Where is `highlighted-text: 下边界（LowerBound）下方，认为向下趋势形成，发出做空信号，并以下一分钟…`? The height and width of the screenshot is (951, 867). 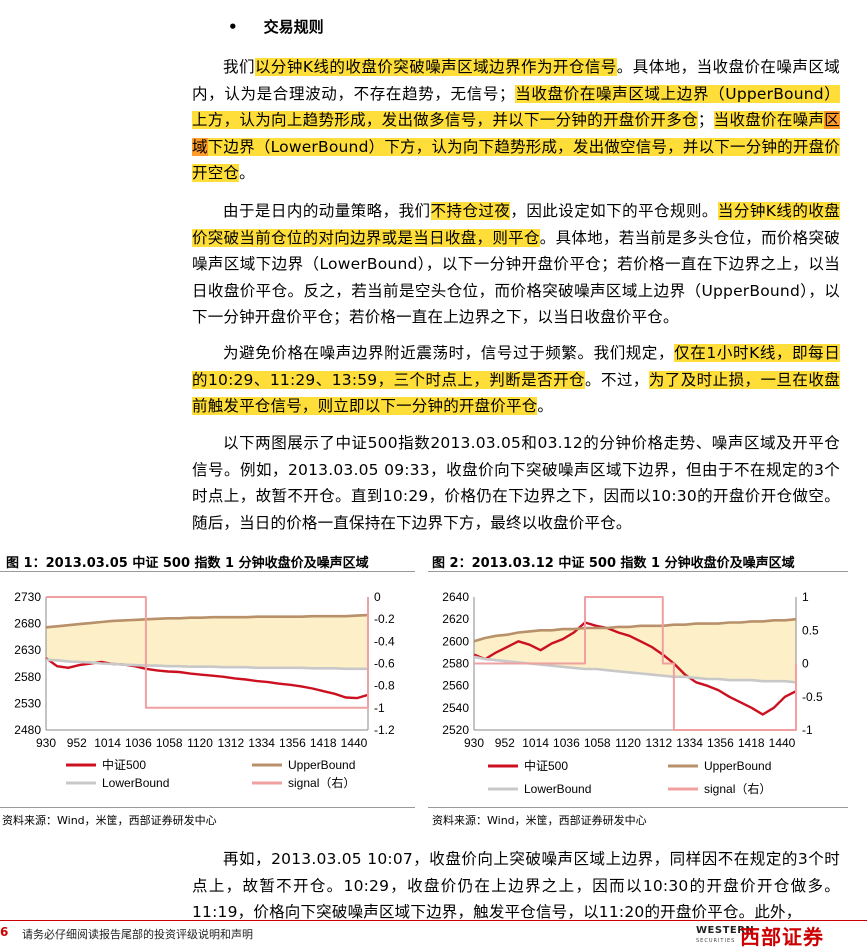 highlighted-text: 下边界（LowerBound）下方，认为向下趋势形成，发出做空信号，并以下一分钟… is located at coordinates (516, 159).